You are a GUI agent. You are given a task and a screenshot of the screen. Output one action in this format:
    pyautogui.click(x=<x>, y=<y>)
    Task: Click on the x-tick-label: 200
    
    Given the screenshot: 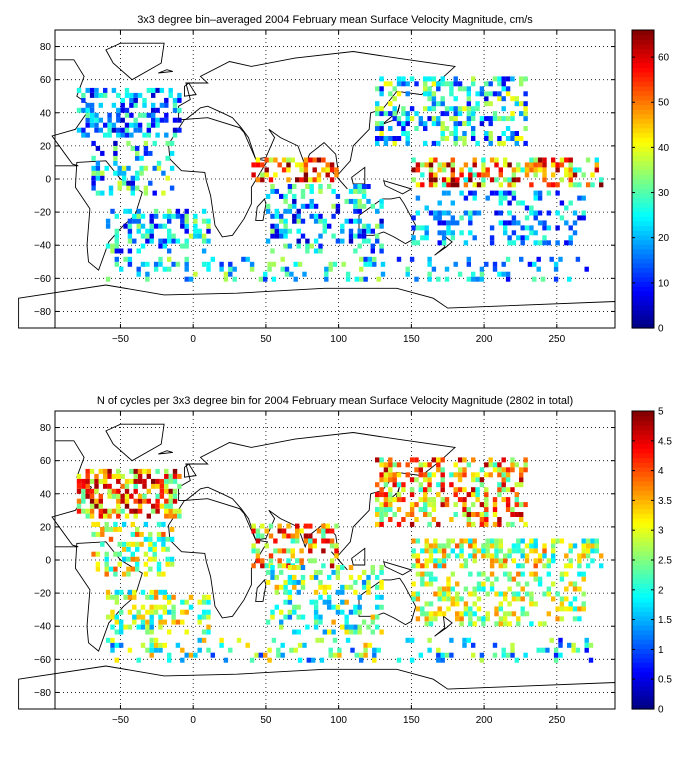 What is the action you would take?
    pyautogui.click(x=484, y=339)
    